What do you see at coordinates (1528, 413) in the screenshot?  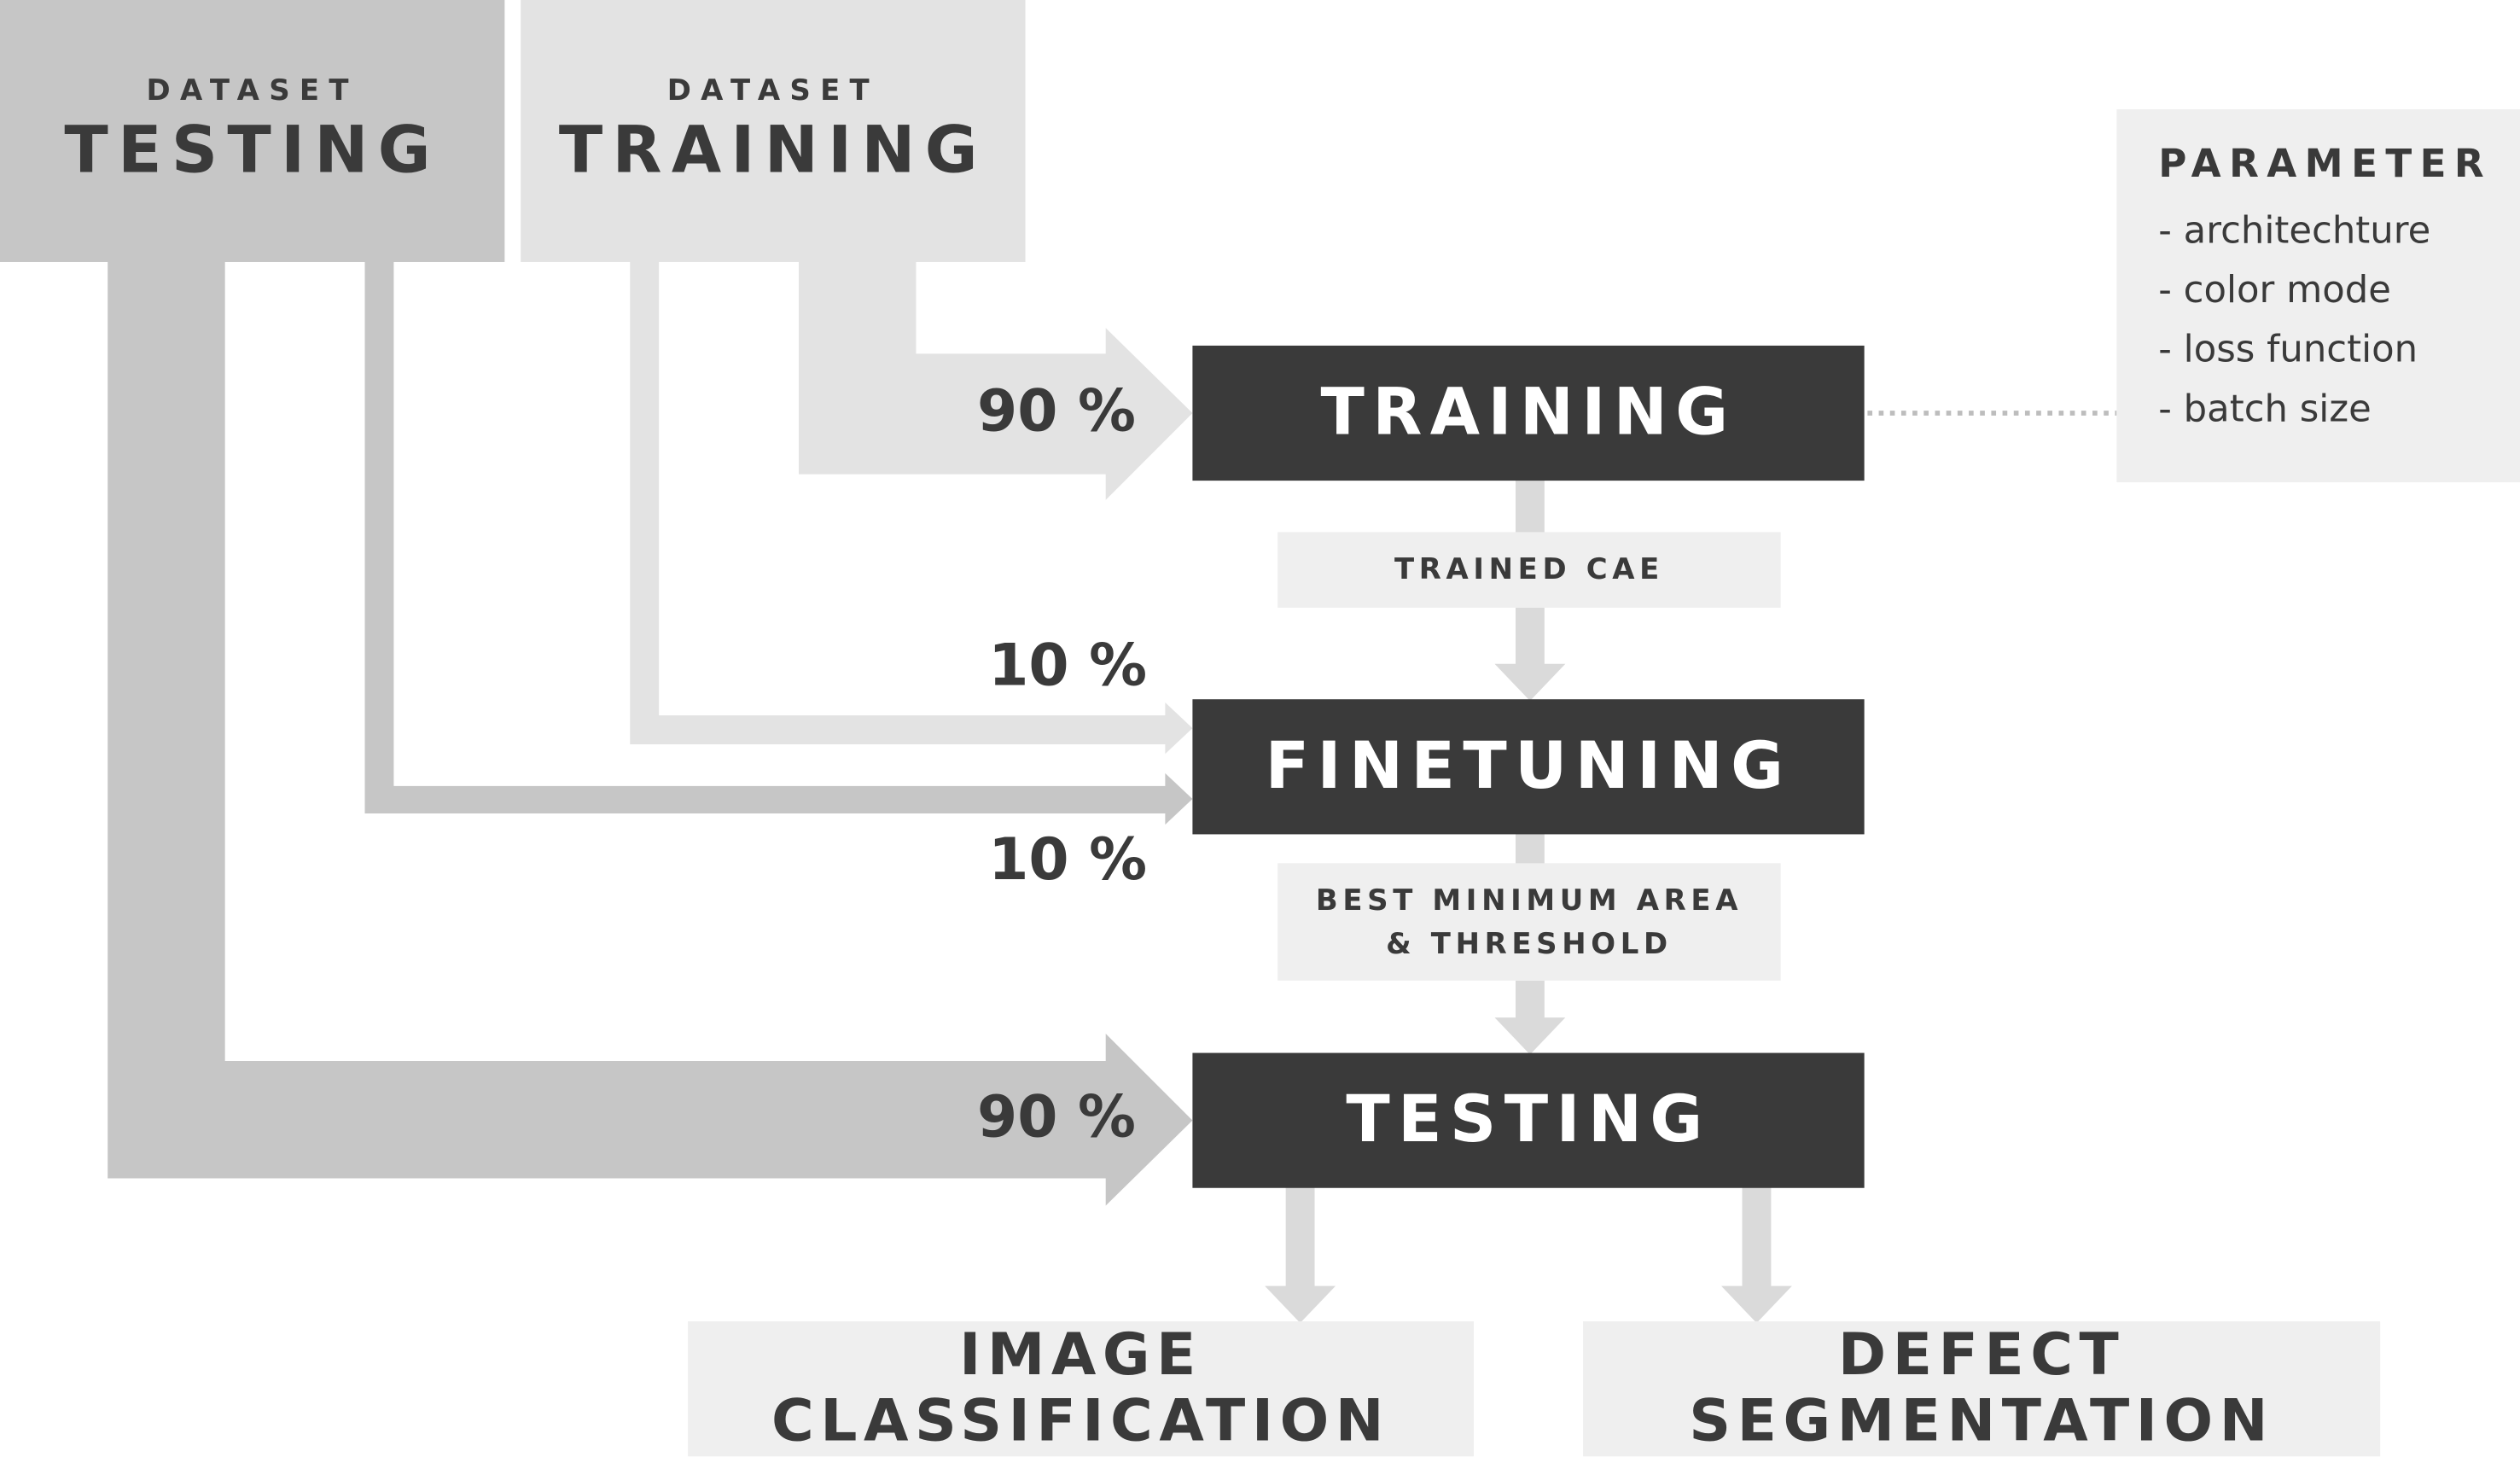 I see `training-stage: TRAINING` at bounding box center [1528, 413].